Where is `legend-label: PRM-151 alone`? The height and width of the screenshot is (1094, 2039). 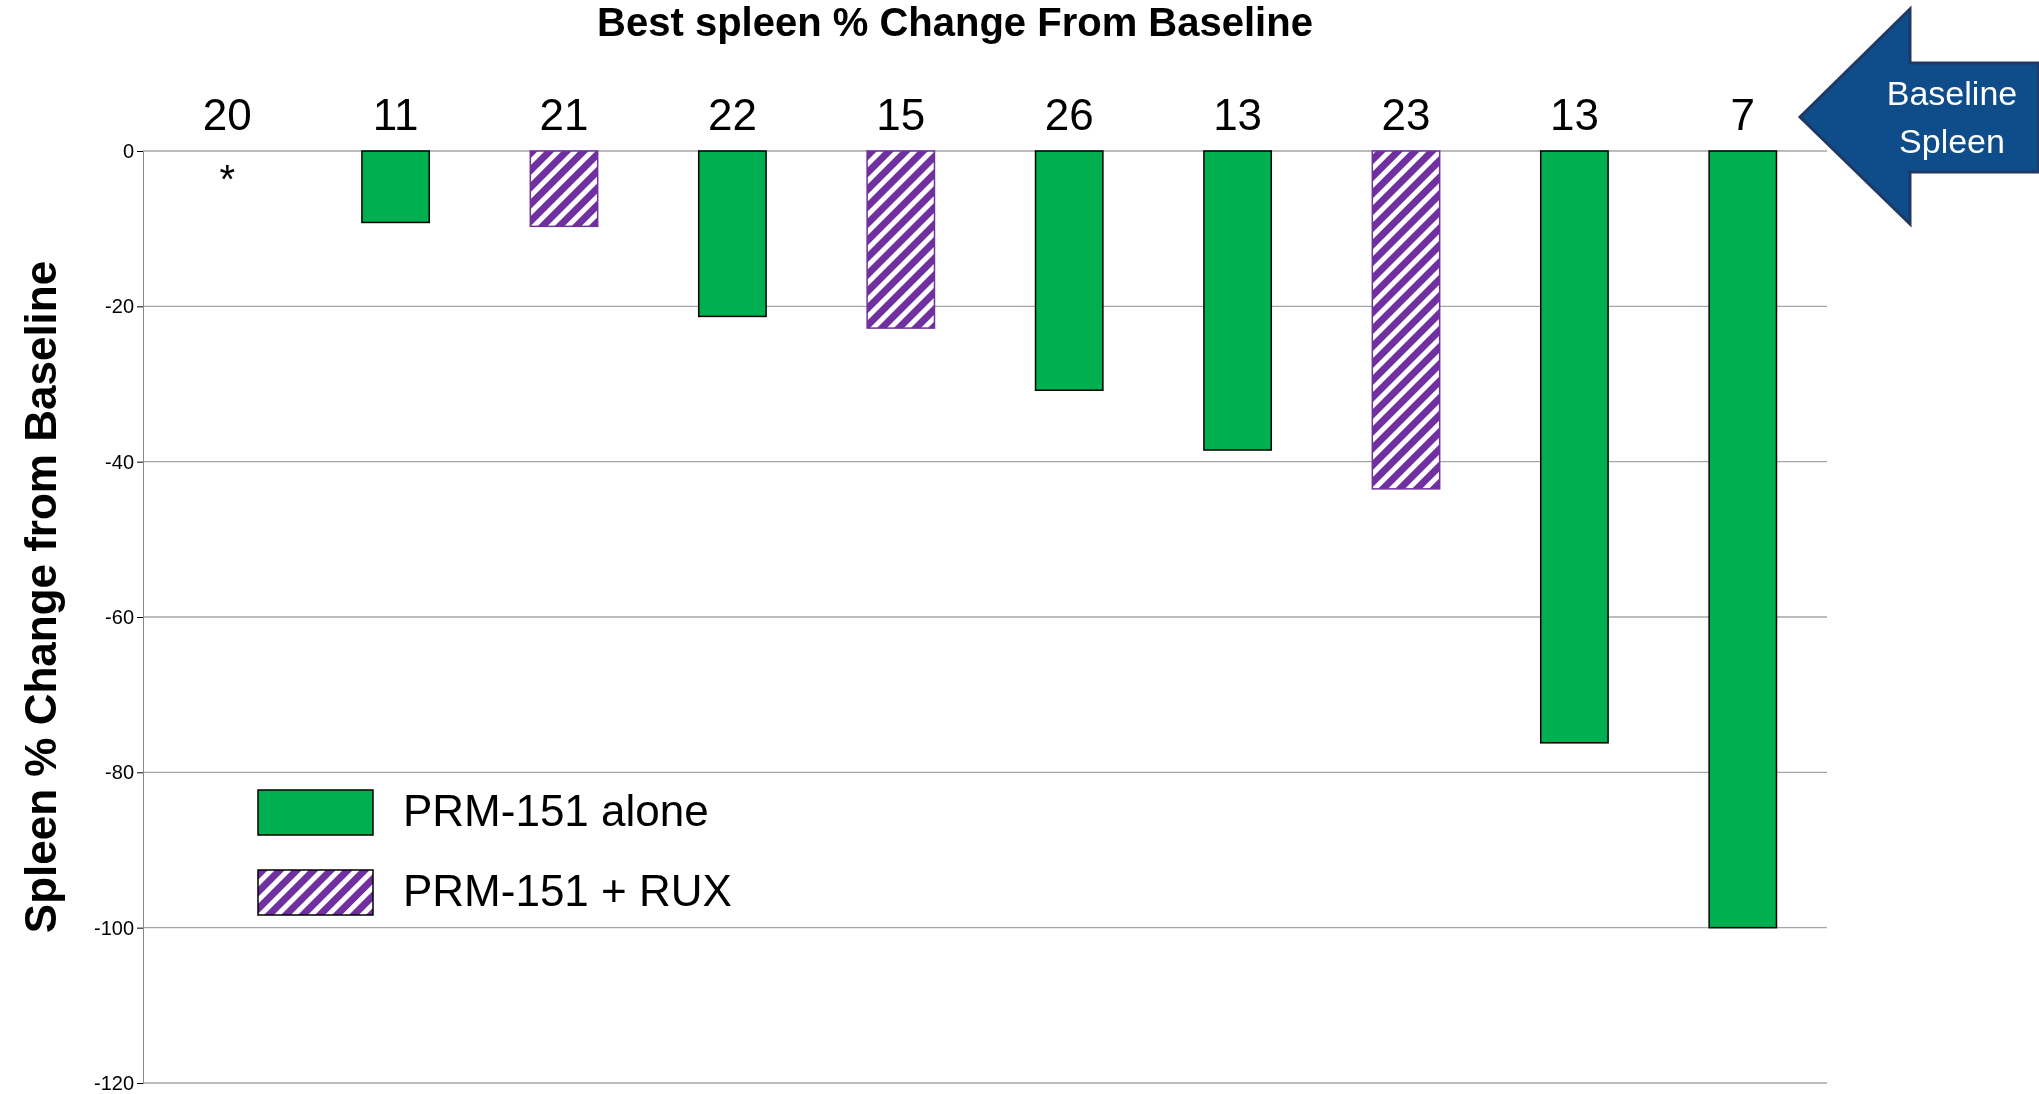 legend-label: PRM-151 alone is located at coordinates (556, 810).